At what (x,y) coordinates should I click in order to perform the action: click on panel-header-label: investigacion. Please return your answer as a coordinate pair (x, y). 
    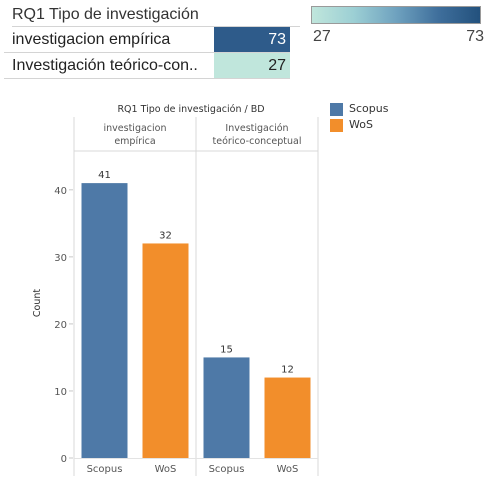
    Looking at the image, I should click on (135, 128).